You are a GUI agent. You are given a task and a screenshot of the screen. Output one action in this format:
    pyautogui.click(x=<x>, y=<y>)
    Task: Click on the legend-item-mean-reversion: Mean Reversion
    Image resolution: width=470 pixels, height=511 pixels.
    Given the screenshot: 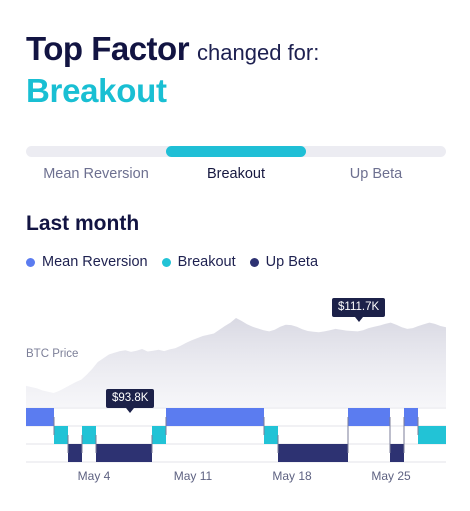 What is the action you would take?
    pyautogui.click(x=87, y=262)
    